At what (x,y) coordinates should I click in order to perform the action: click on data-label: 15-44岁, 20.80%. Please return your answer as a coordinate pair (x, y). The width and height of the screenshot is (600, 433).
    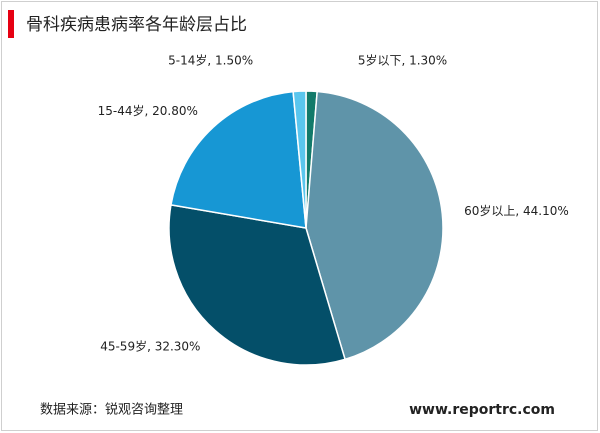
    Looking at the image, I should click on (148, 110).